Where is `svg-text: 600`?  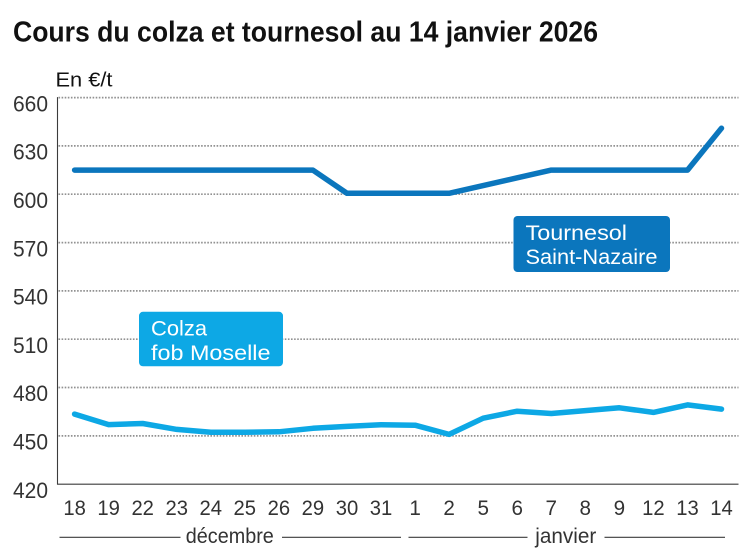
svg-text: 600 is located at coordinates (30, 200).